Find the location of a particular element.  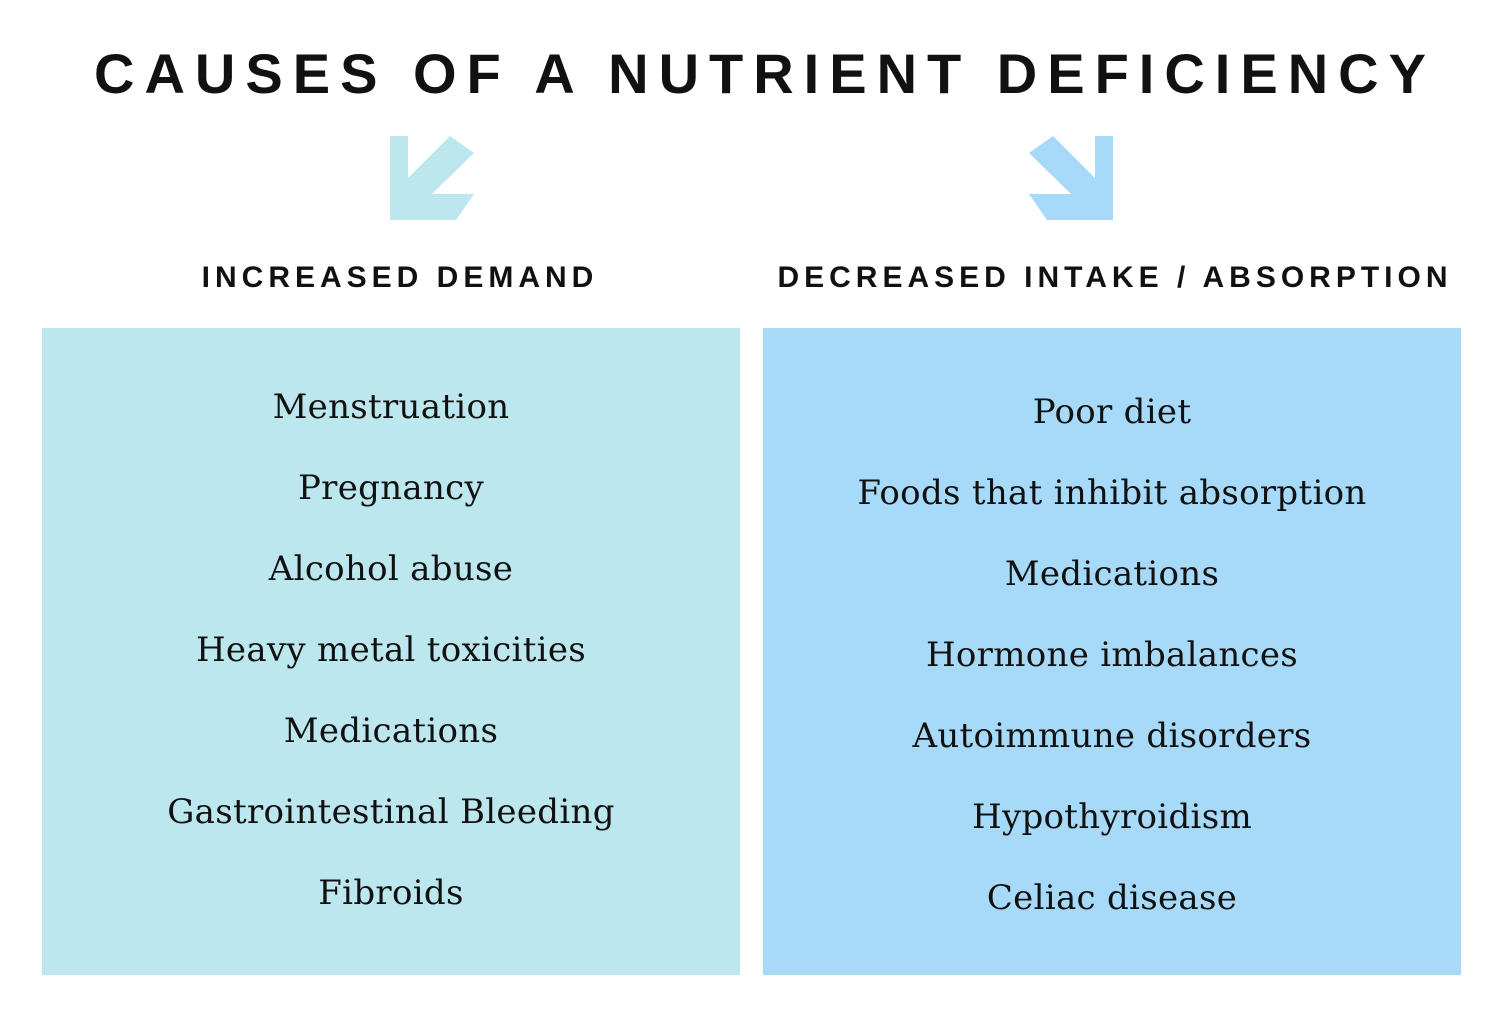

list-item: Hormone imbalances is located at coordinates (1112, 655).